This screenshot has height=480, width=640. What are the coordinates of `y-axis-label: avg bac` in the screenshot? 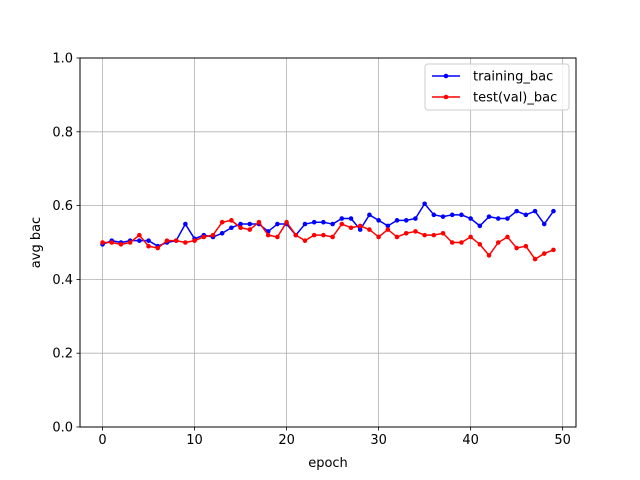 It's located at (36, 242).